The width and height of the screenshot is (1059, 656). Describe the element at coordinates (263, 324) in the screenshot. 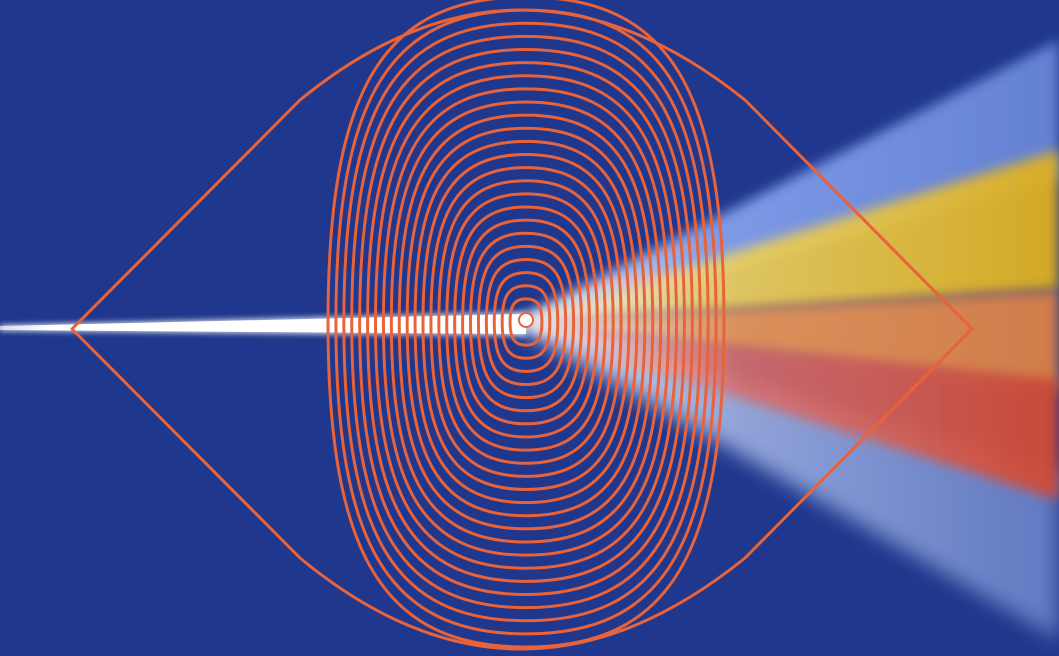

I see `incoming-beam` at that location.